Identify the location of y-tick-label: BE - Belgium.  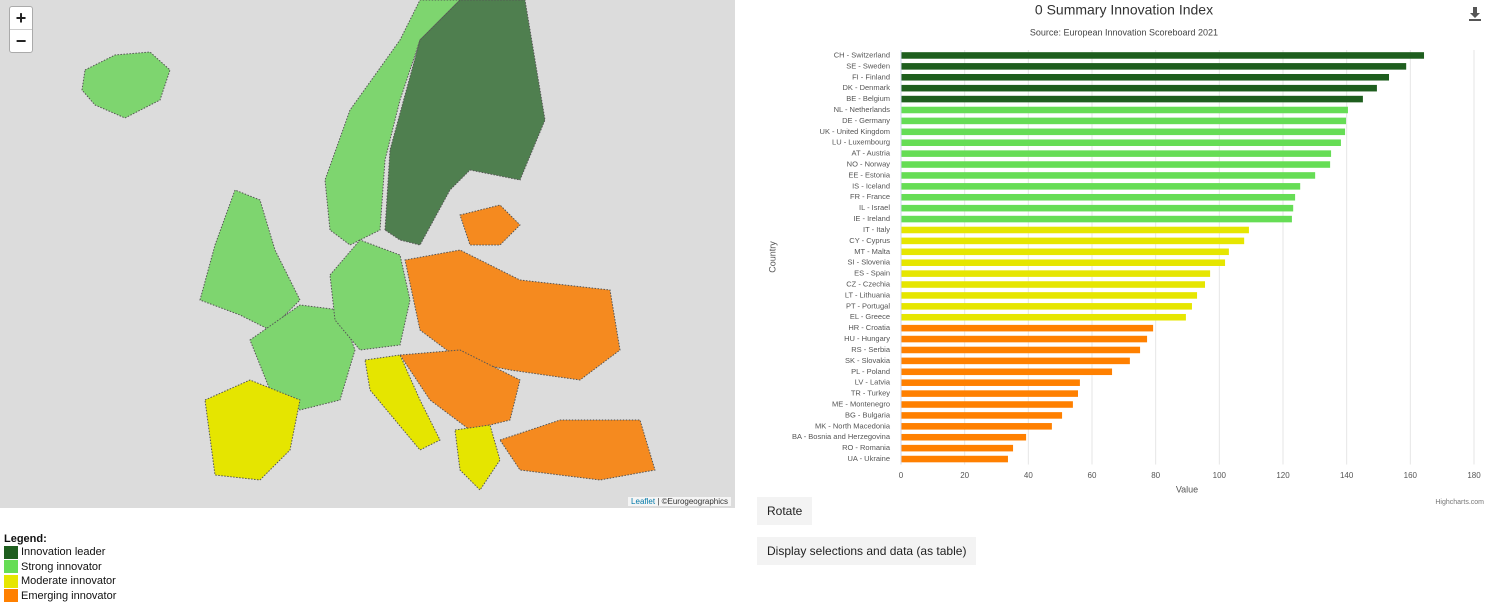
(868, 98).